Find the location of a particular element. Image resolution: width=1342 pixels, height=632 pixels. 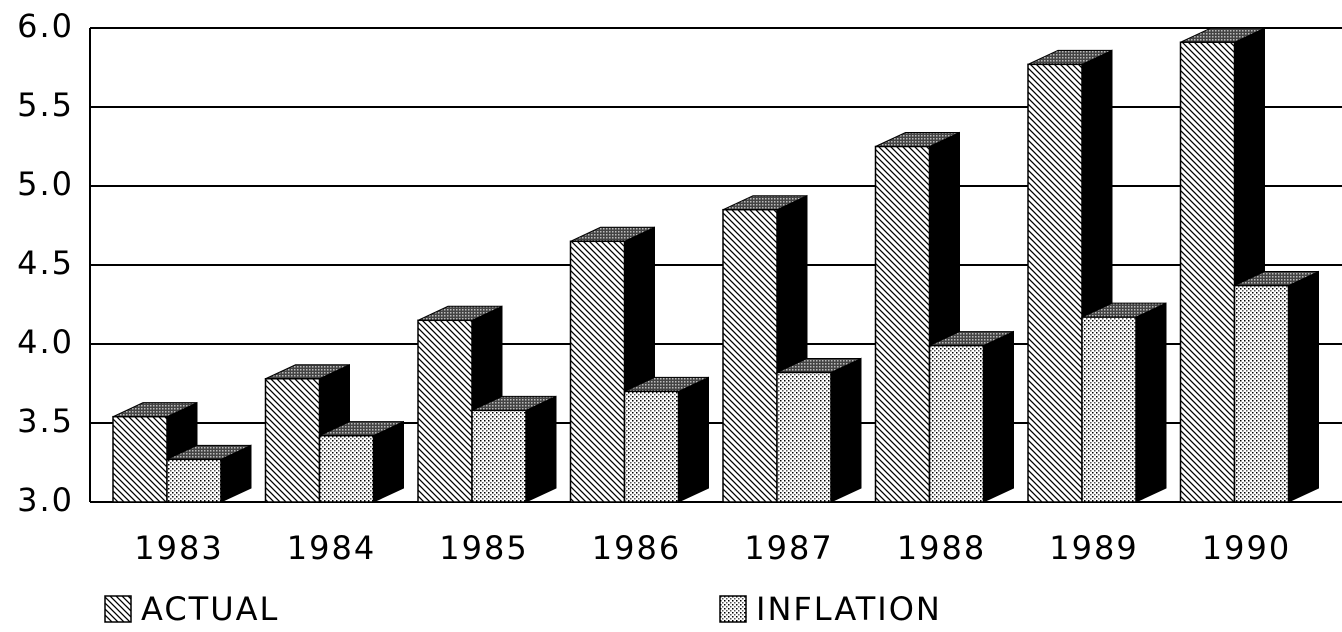

x-tick-label: 1984 is located at coordinates (331, 548).